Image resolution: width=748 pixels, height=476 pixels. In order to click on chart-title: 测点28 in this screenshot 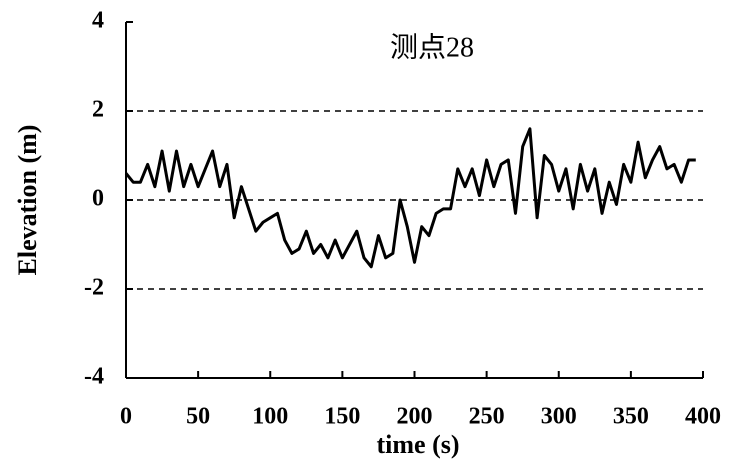, I will do `click(432, 47)`.